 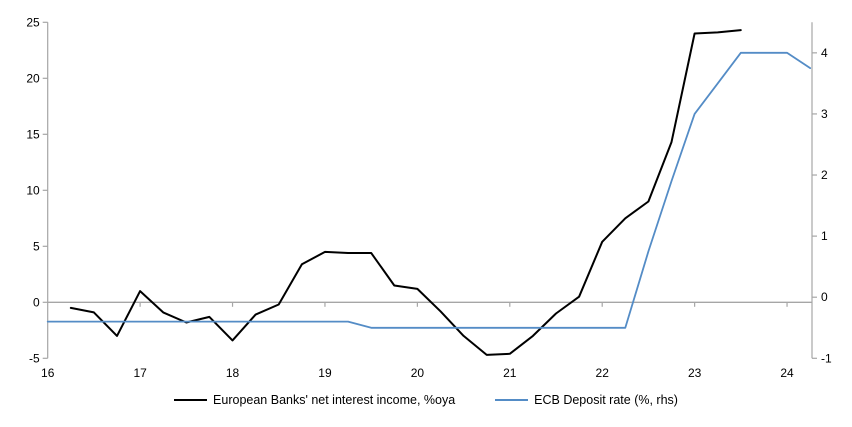 I want to click on right-axis-tick-label: 0, so click(x=824, y=297).